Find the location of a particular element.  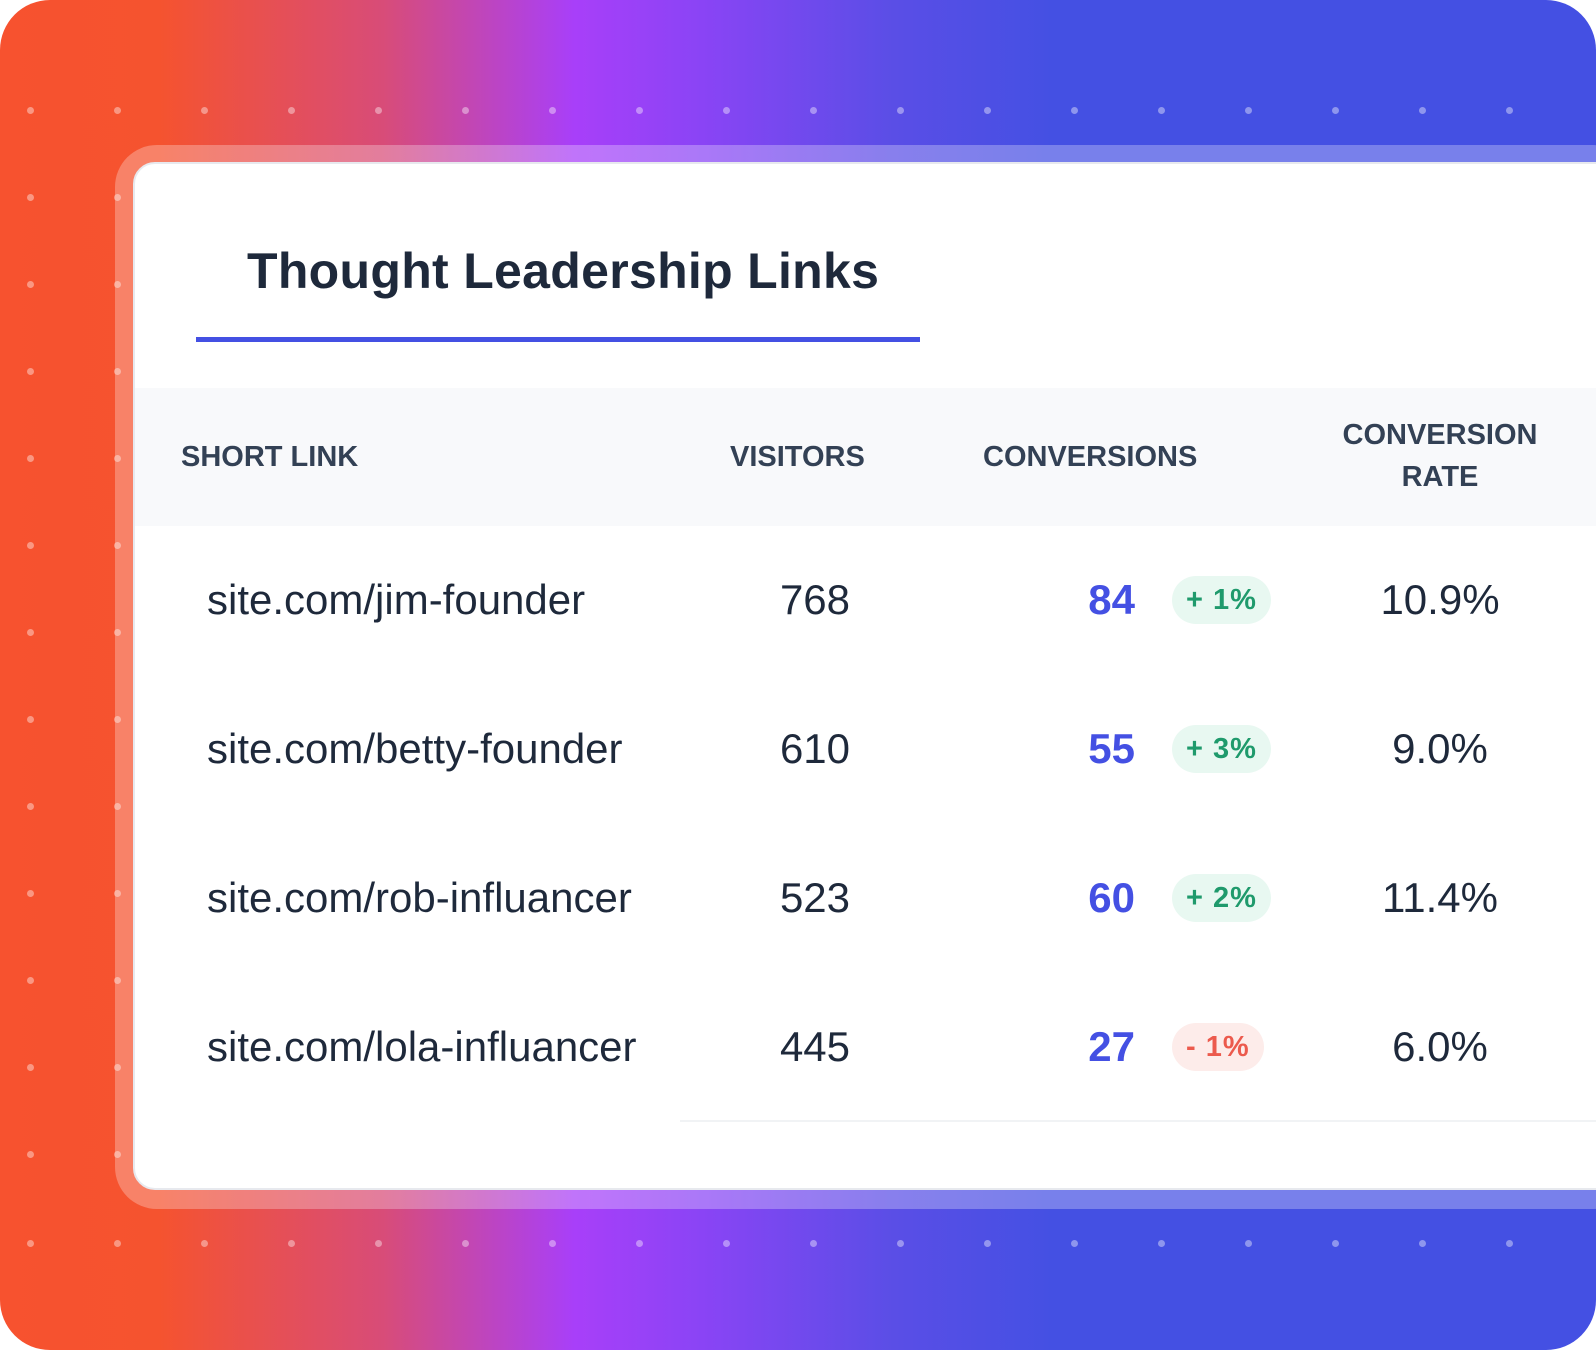

conversion-rate-value: 6.0% is located at coordinates (1440, 1046).